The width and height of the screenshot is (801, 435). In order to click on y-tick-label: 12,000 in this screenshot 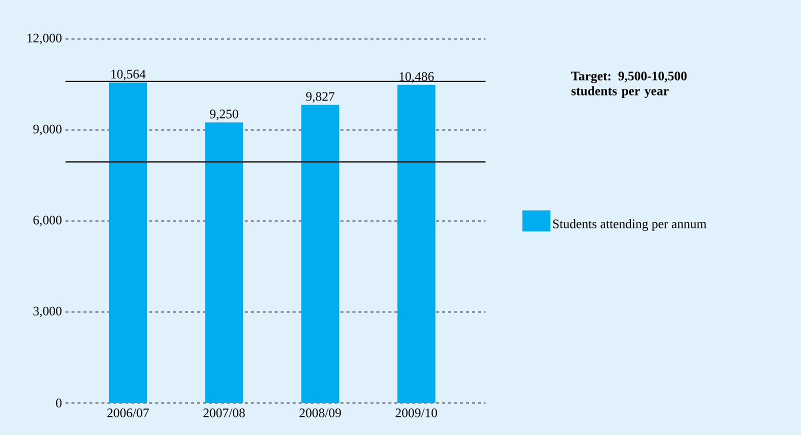, I will do `click(45, 39)`.